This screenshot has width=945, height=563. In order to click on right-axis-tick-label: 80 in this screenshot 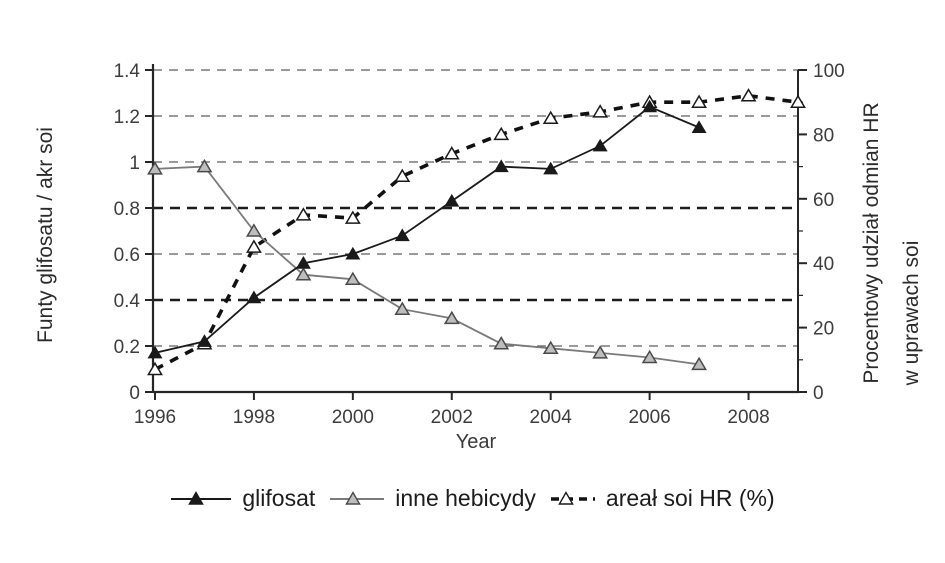, I will do `click(823, 135)`.